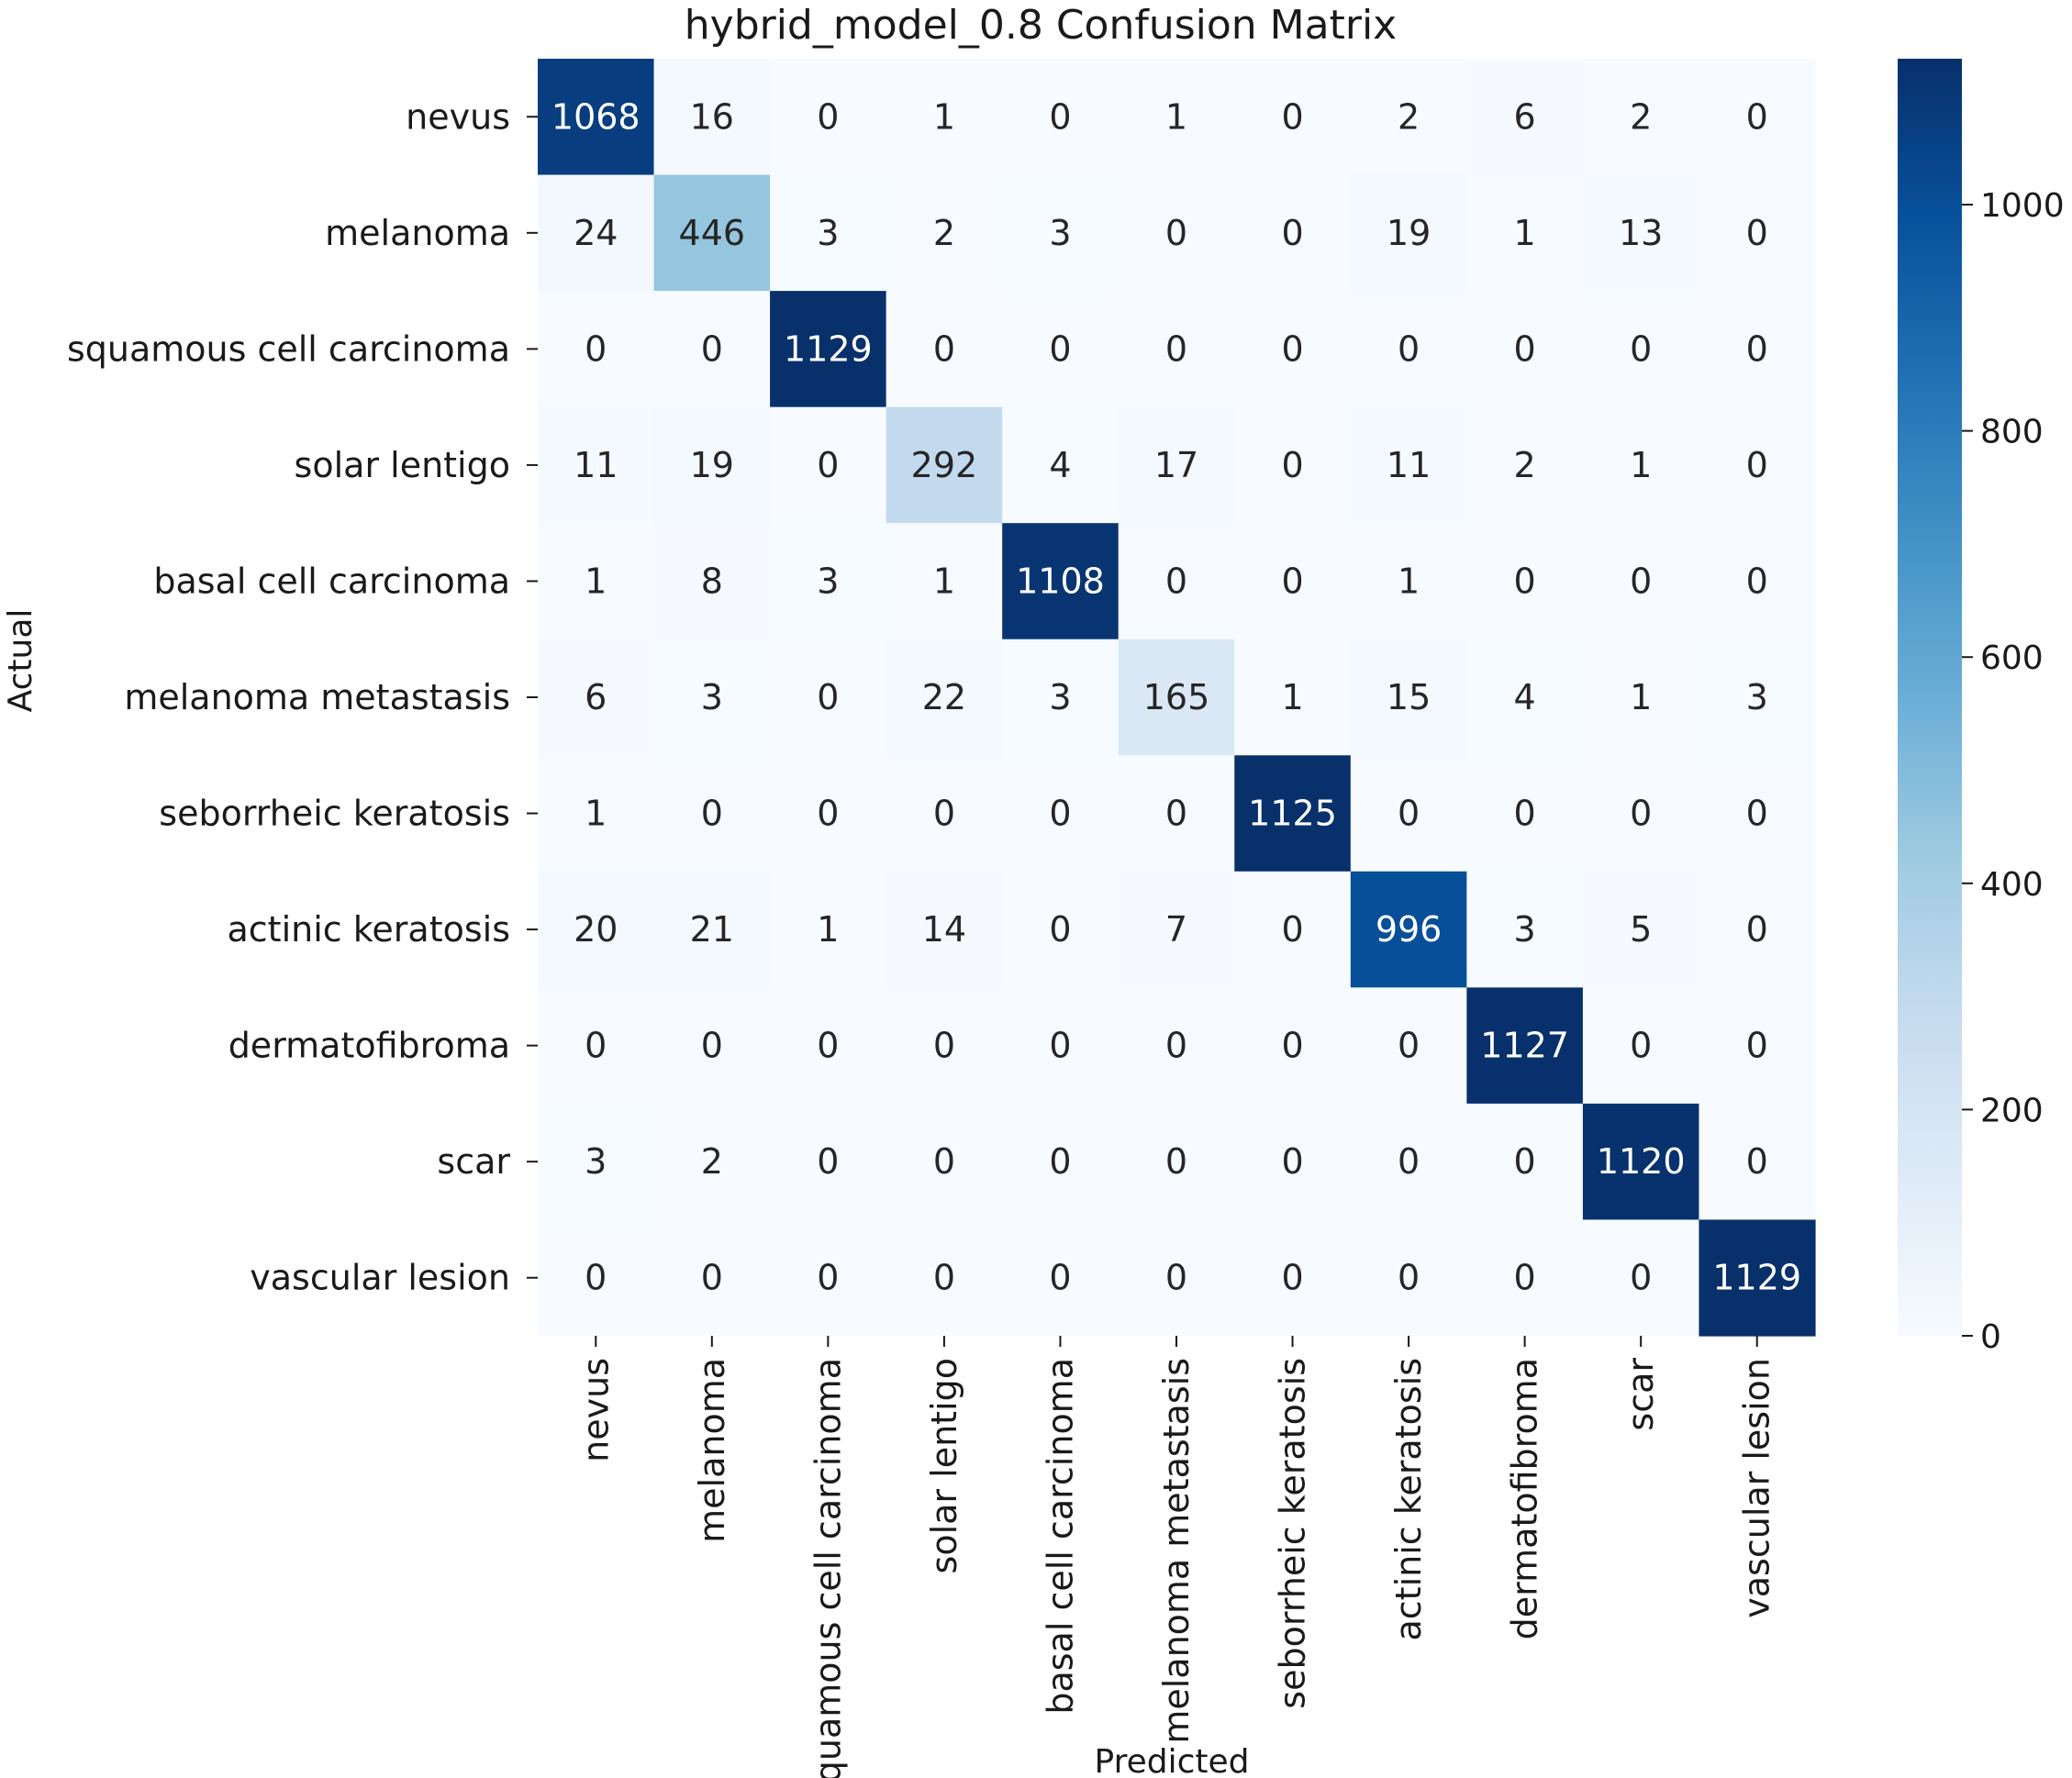 Image resolution: width=2072 pixels, height=1778 pixels. Describe the element at coordinates (1292, 814) in the screenshot. I see `cell-value-label: 1125` at that location.